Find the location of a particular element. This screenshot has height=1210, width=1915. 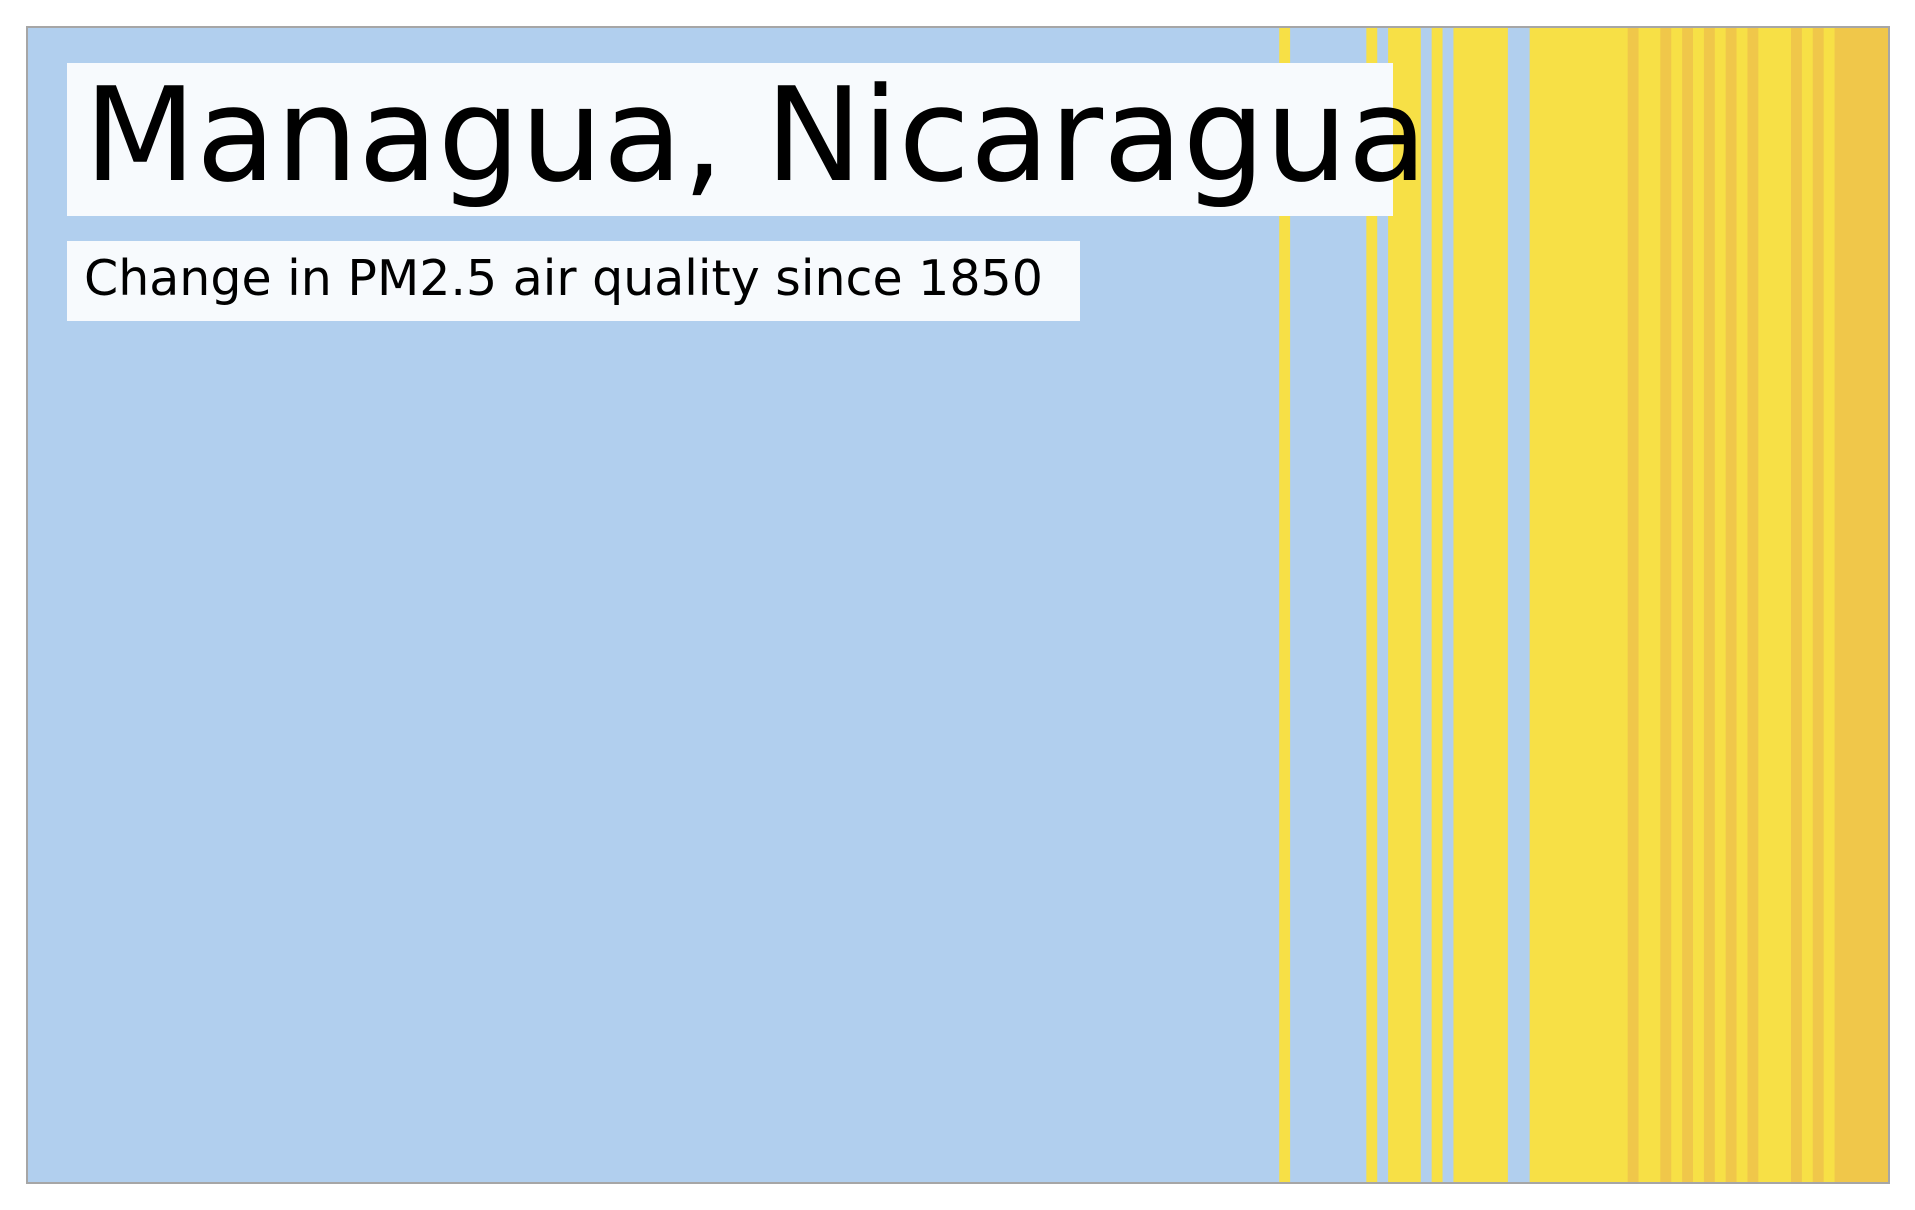

stripe-1997-1998 is located at coordinates (1633, 605).